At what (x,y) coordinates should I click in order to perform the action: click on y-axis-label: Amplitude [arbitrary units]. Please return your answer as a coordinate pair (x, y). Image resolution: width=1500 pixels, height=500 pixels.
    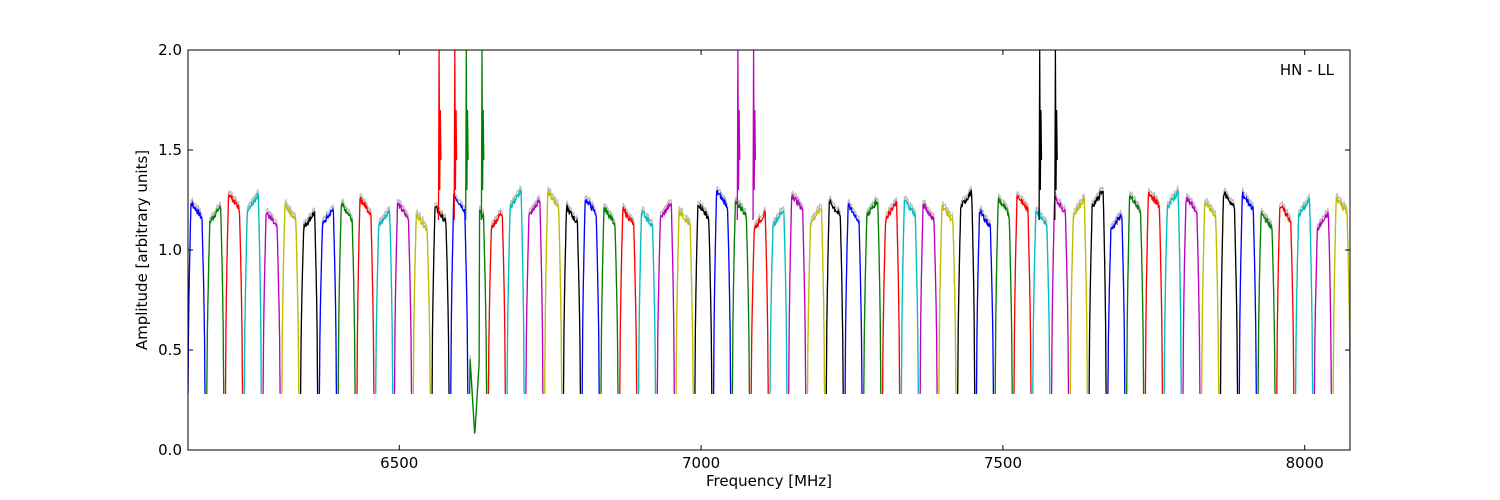
    Looking at the image, I should click on (142, 250).